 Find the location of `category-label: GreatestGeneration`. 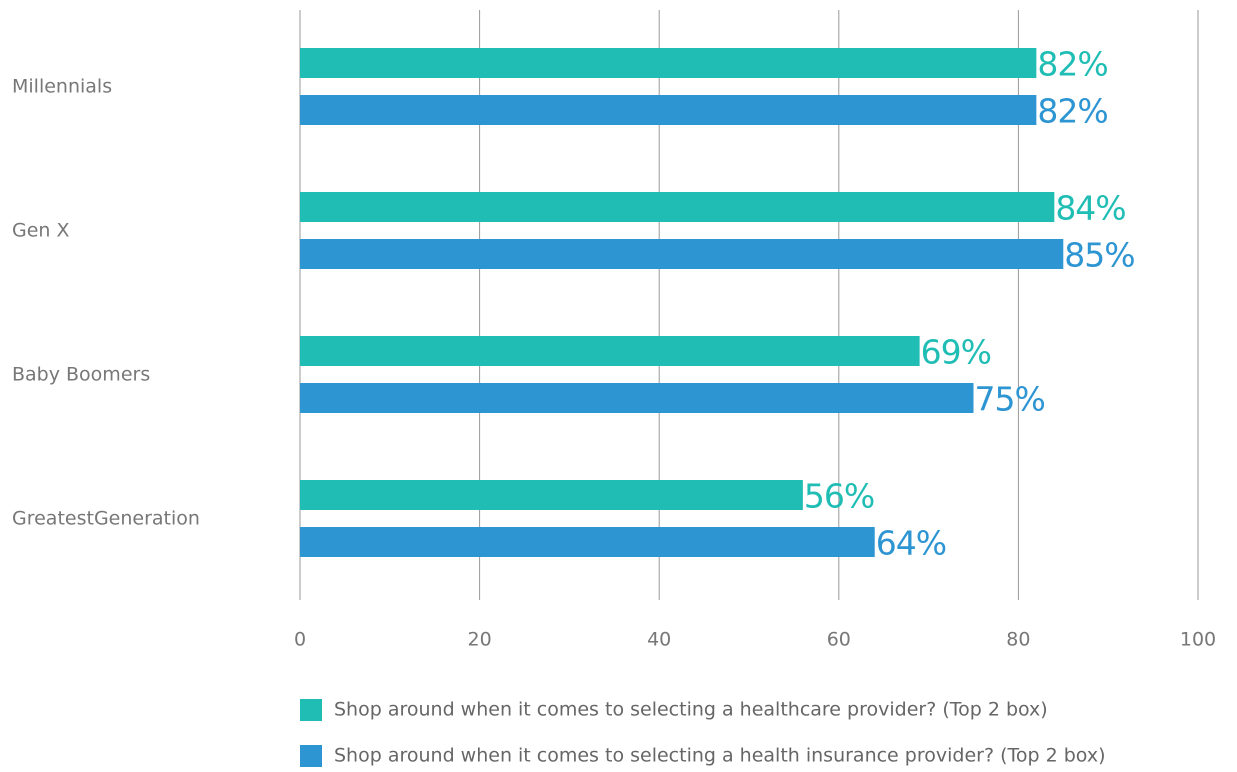

category-label: GreatestGeneration is located at coordinates (106, 519).